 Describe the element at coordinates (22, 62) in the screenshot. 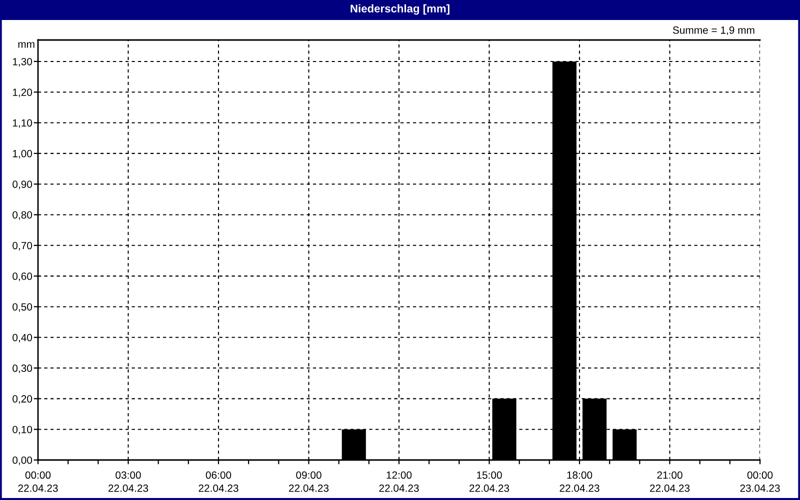

I see `y-tick-label: 1,30` at that location.